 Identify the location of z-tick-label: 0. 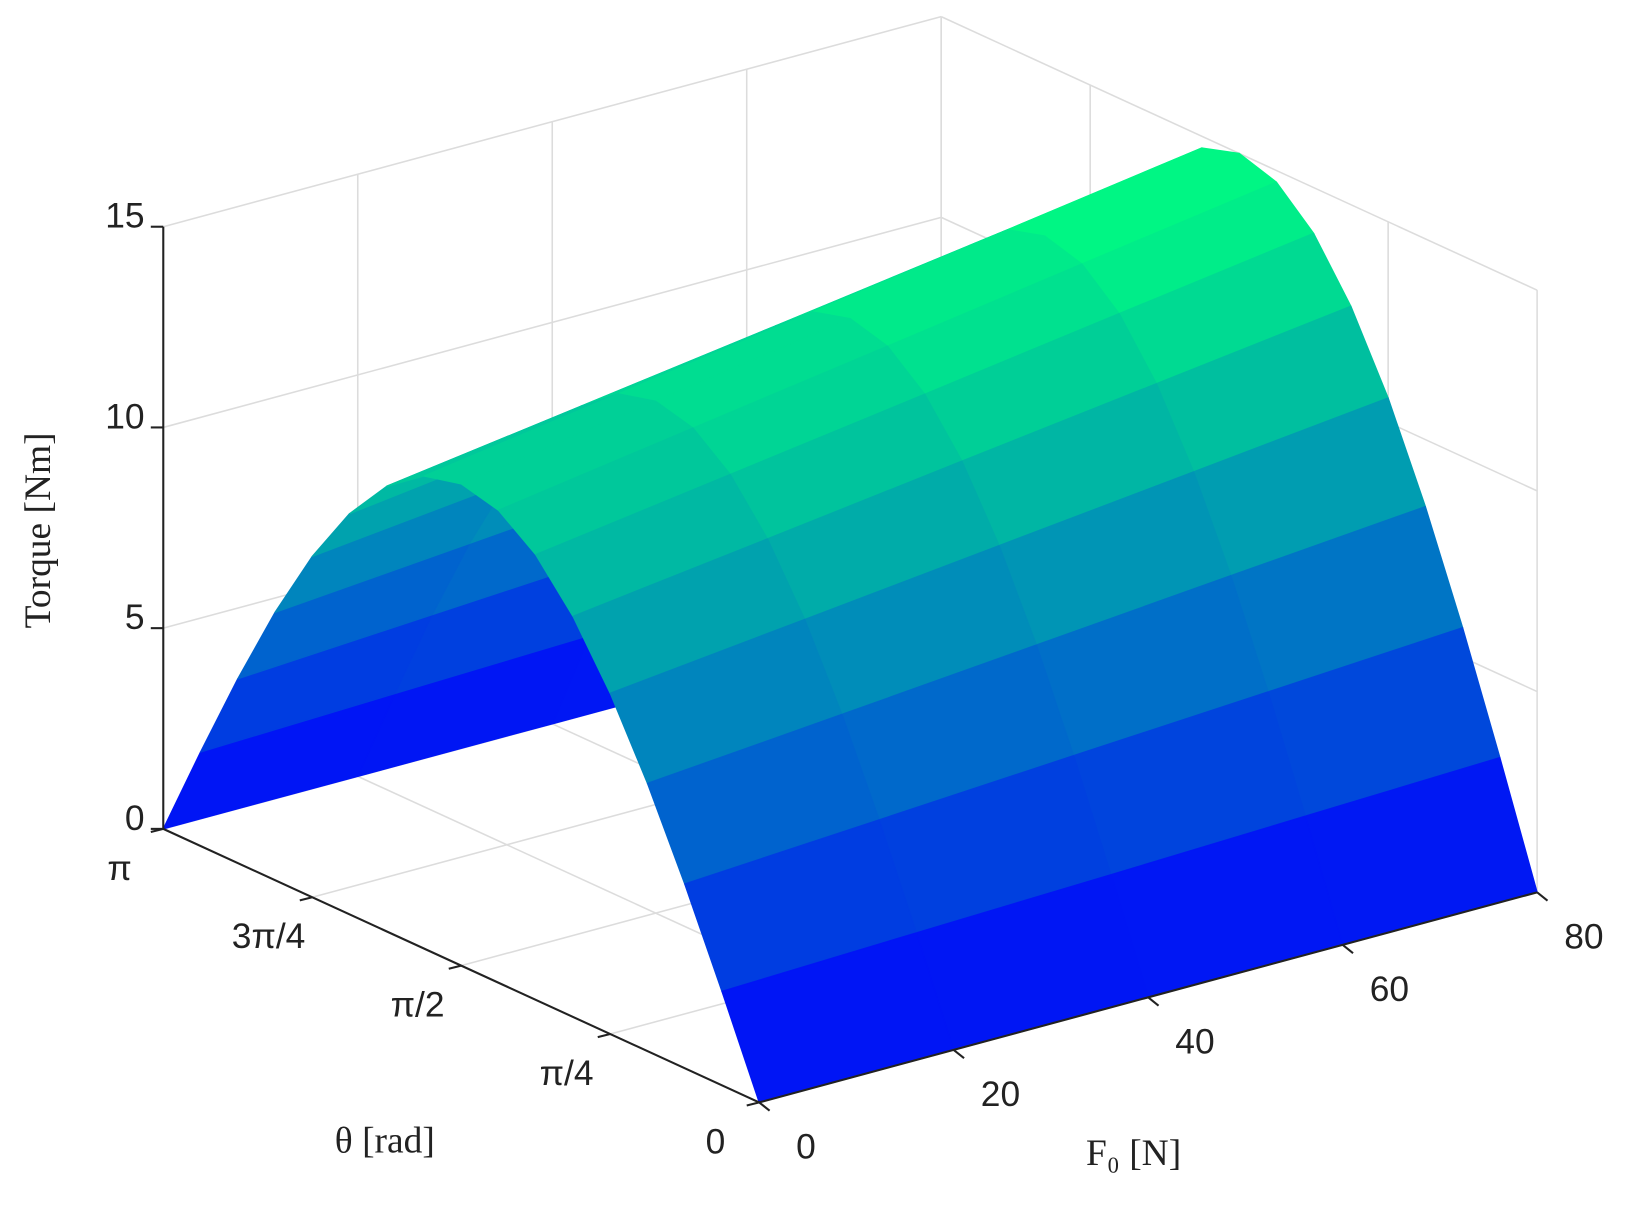
(135, 818).